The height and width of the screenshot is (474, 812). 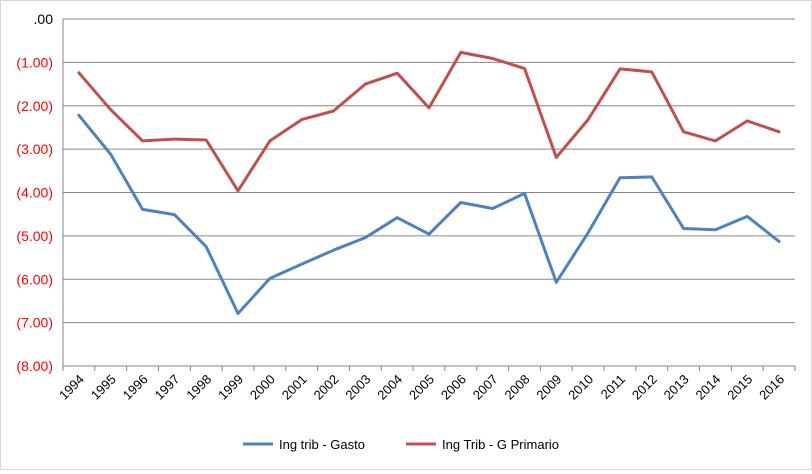 What do you see at coordinates (401, 444) in the screenshot?
I see `legend: Ing trib - Gasto Ing Trib - G Primario` at bounding box center [401, 444].